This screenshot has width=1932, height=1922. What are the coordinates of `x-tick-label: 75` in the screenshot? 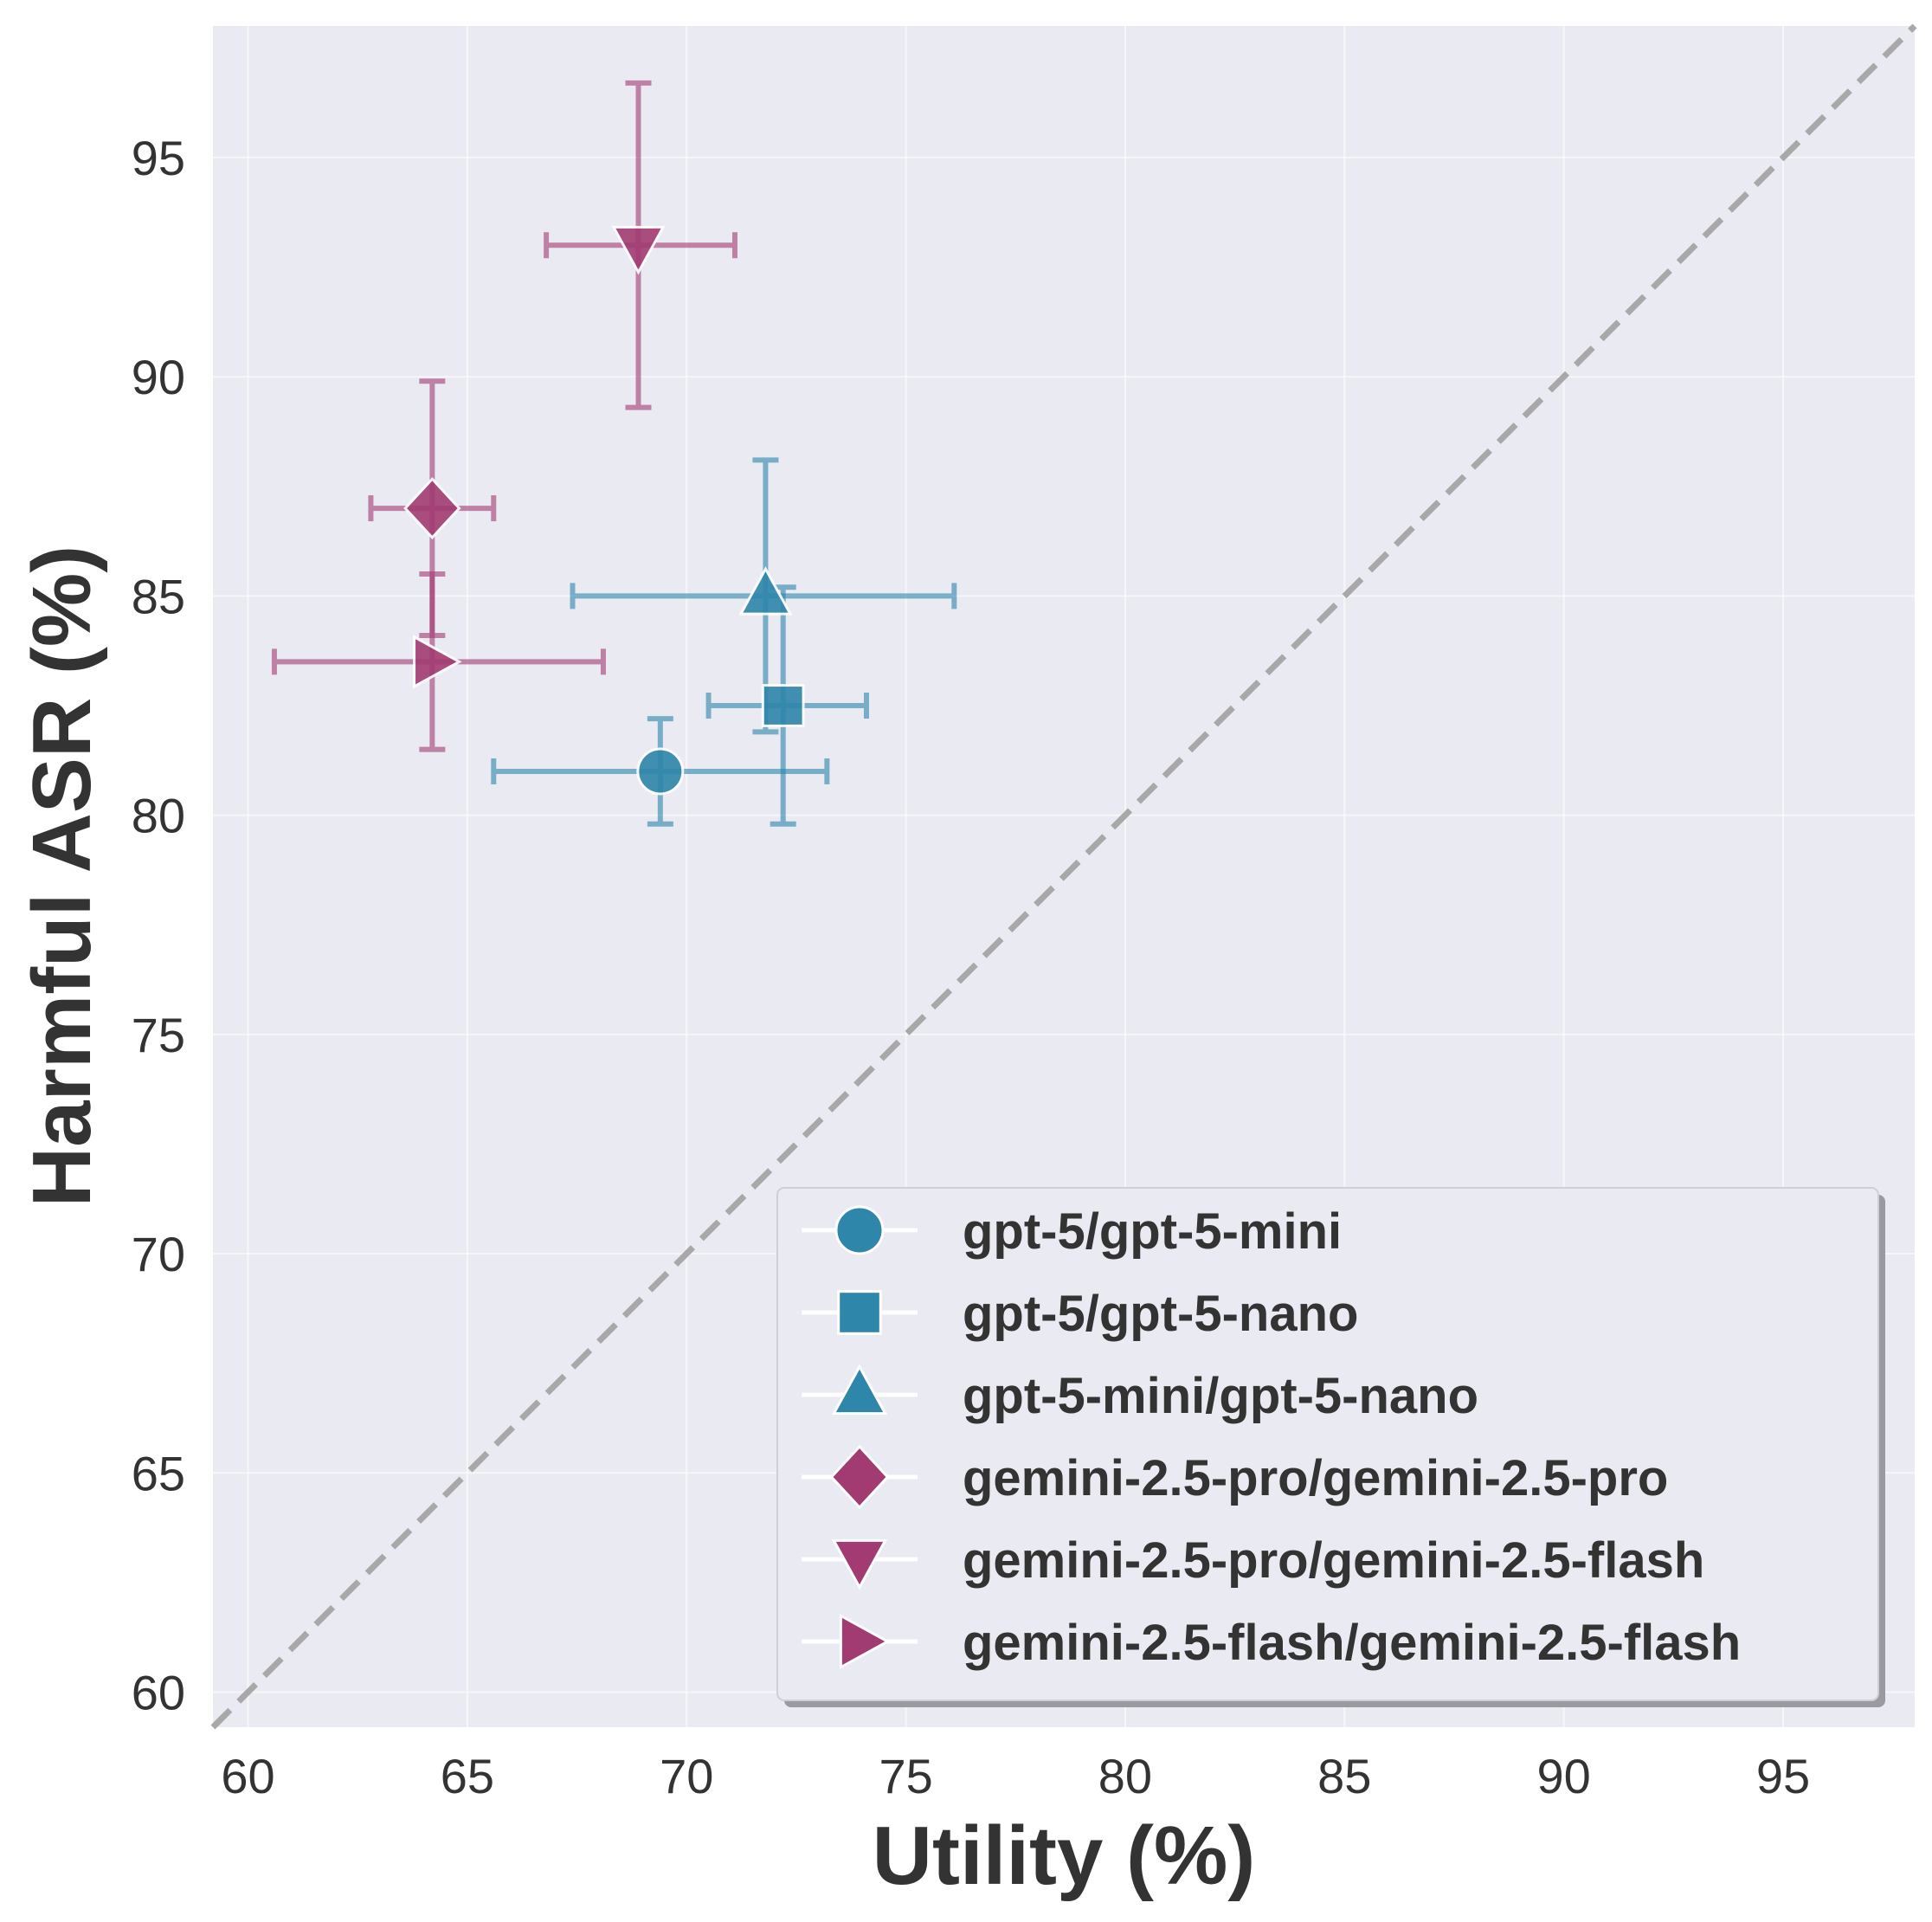 It's located at (905, 1776).